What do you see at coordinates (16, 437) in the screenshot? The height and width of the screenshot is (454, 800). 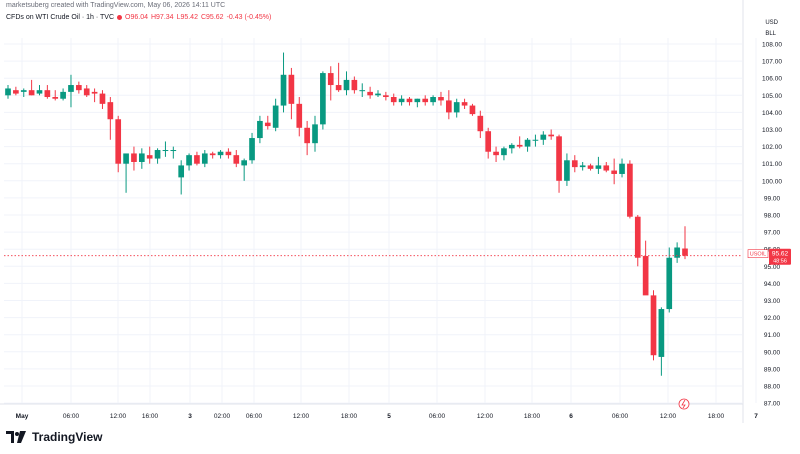 I see `tradingview-logo-icon` at bounding box center [16, 437].